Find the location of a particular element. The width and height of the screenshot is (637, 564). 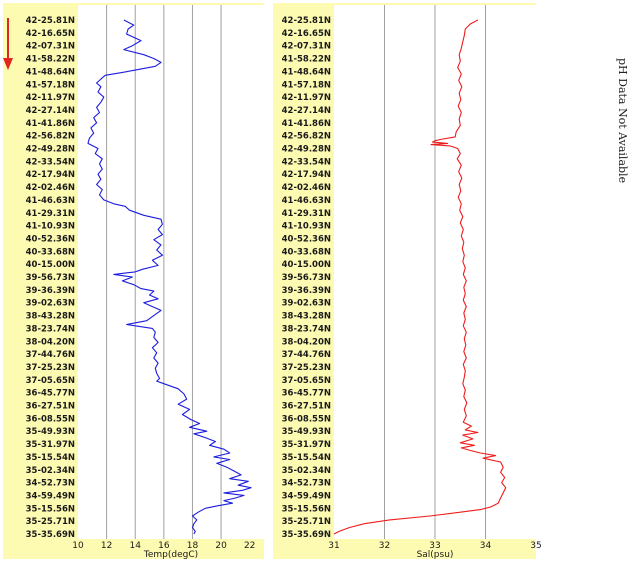

x-tick-label: 22 is located at coordinates (249, 546).